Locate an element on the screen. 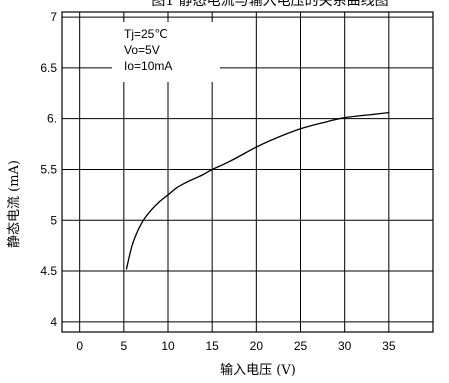 The image size is (449, 383). annotation-block: Tj=25℃ Vo=5V Io=10mA is located at coordinates (148, 50).